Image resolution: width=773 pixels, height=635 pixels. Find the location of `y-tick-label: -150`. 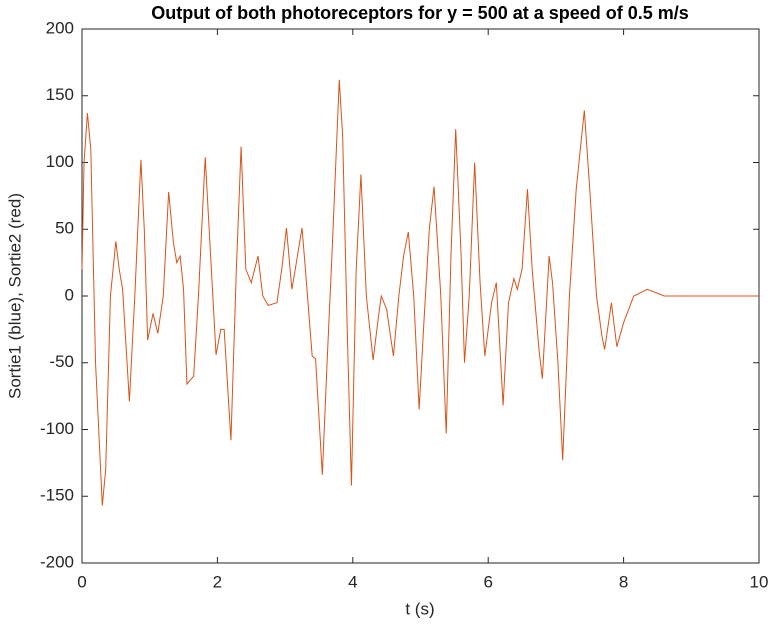

y-tick-label: -150 is located at coordinates (57, 495).